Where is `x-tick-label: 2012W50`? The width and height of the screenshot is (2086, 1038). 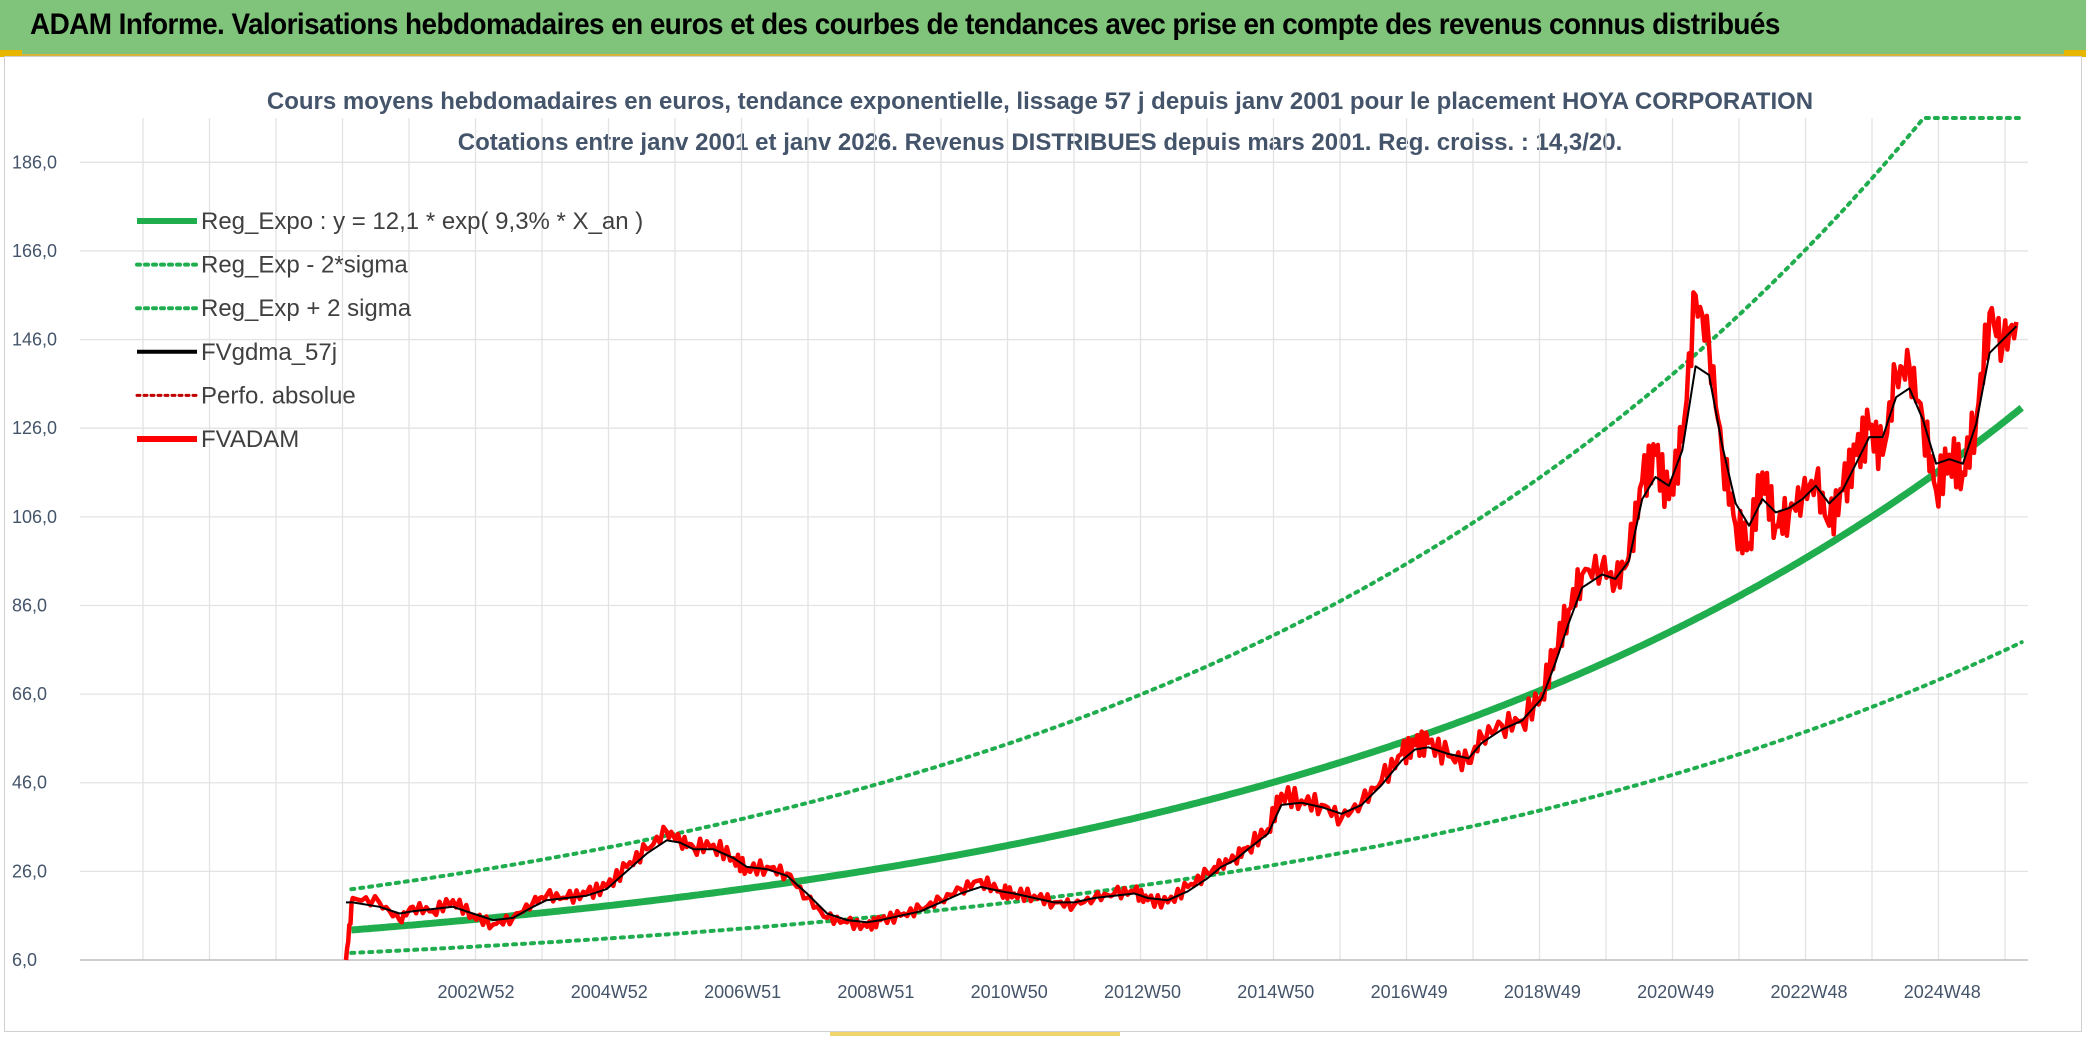 x-tick-label: 2012W50 is located at coordinates (1142, 992).